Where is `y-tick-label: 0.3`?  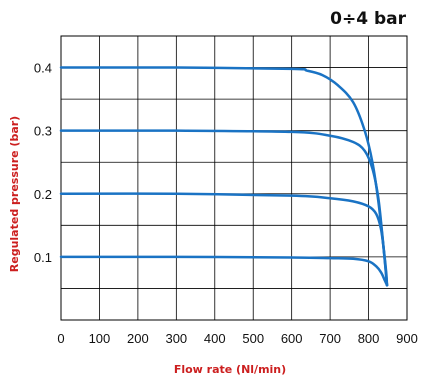
y-tick-label: 0.3 is located at coordinates (43, 131).